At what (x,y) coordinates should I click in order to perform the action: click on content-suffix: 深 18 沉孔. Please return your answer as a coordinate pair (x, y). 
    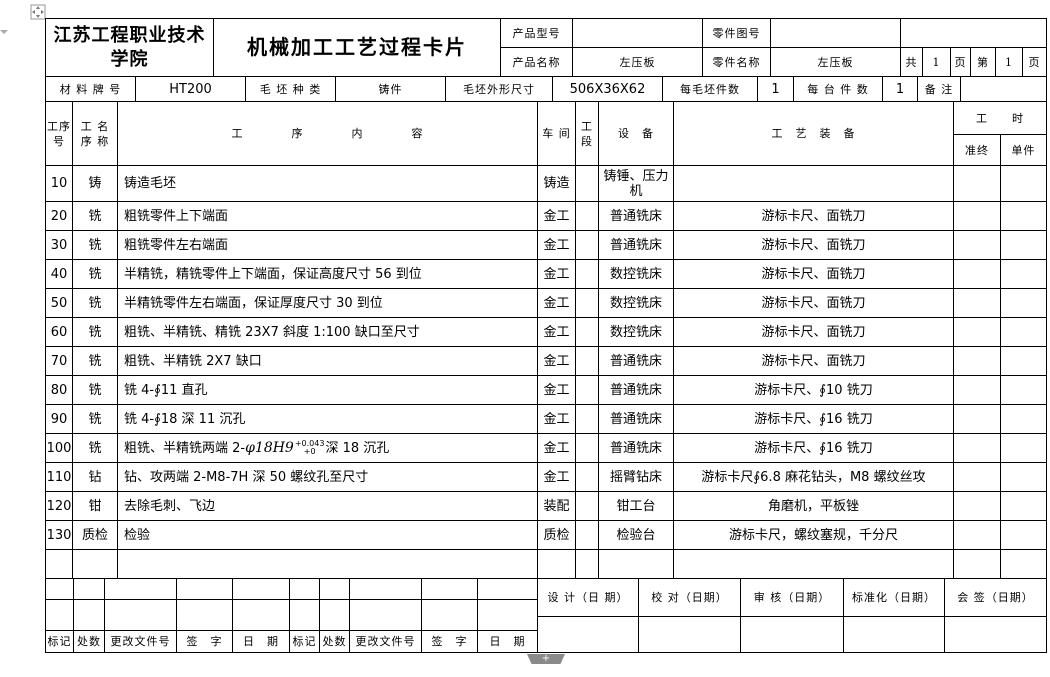
    Looking at the image, I should click on (357, 448).